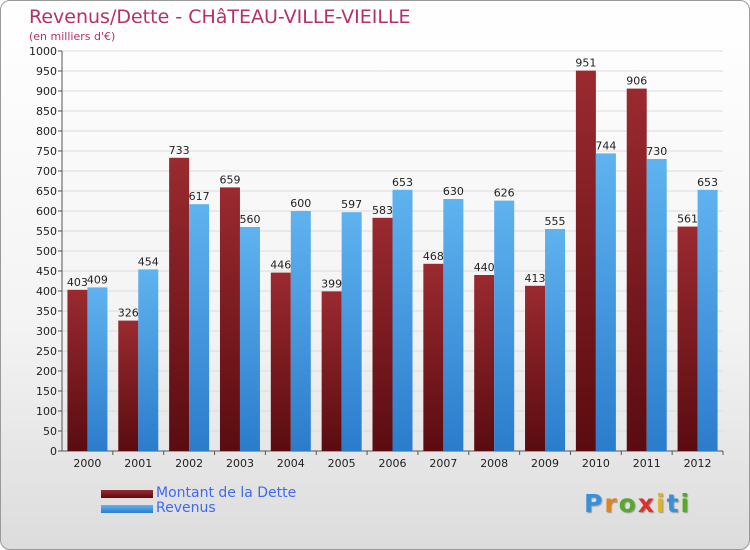 The height and width of the screenshot is (550, 750). I want to click on y-tick-label: 800, so click(46, 131).